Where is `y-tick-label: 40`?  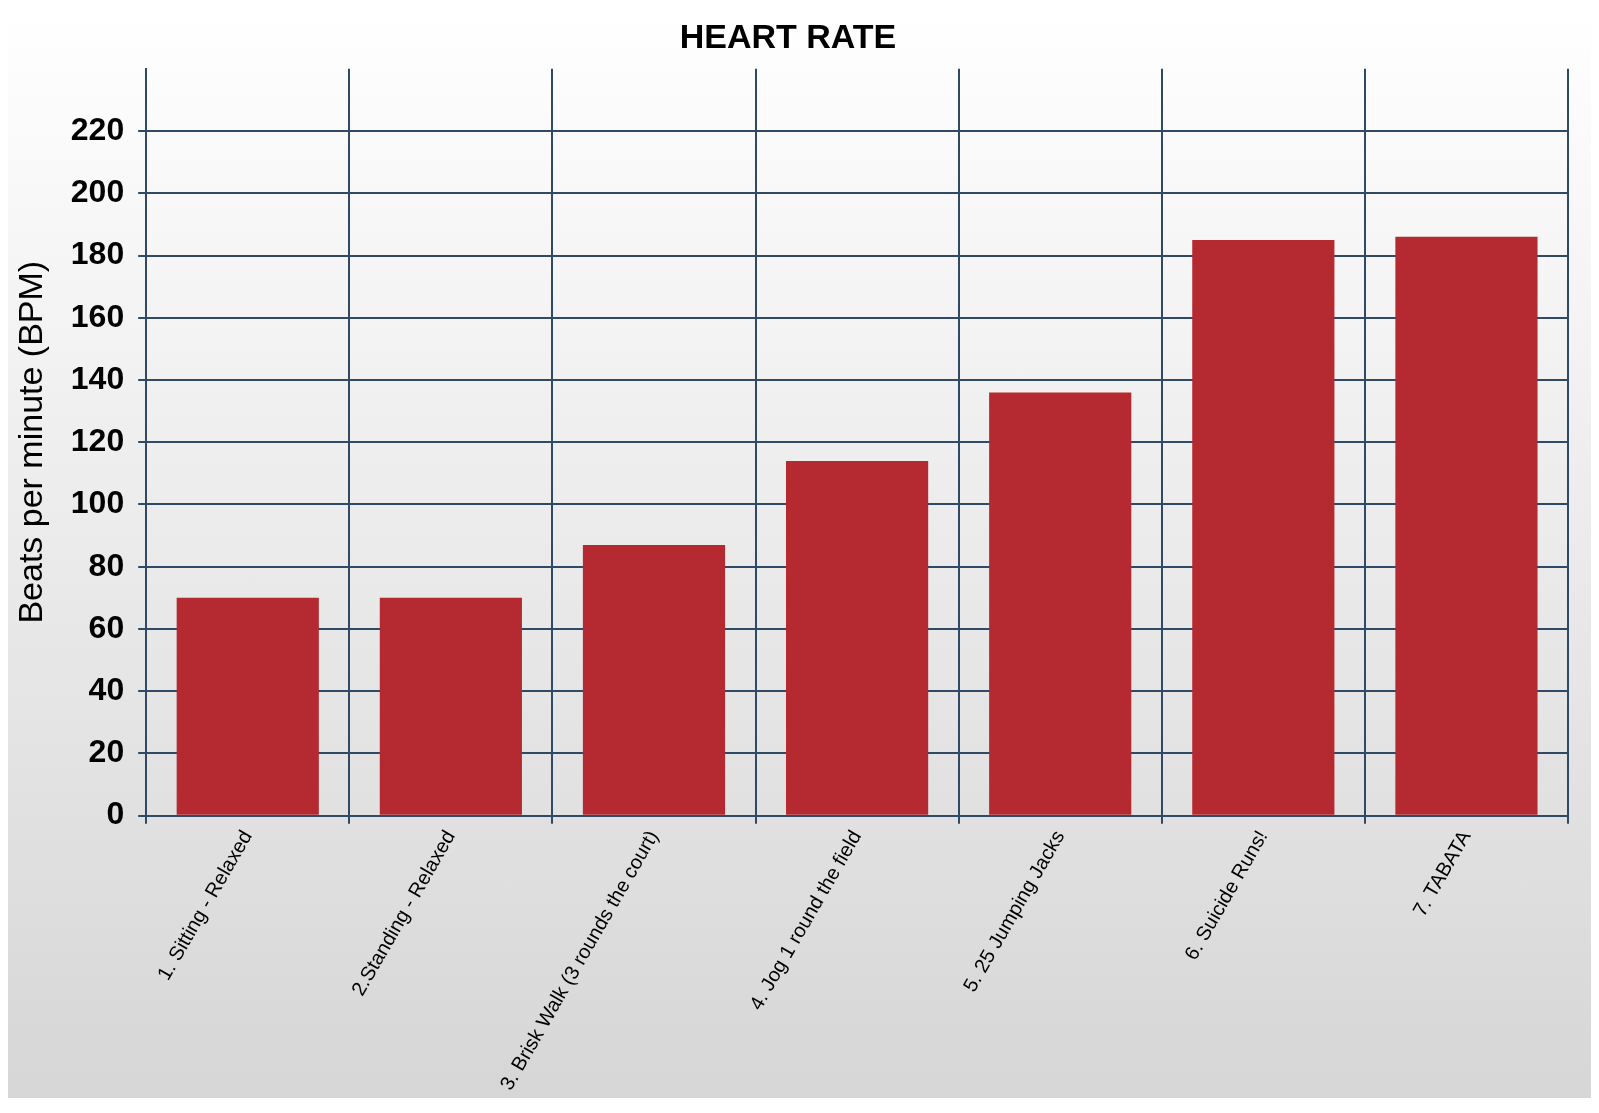
y-tick-label: 40 is located at coordinates (106, 688).